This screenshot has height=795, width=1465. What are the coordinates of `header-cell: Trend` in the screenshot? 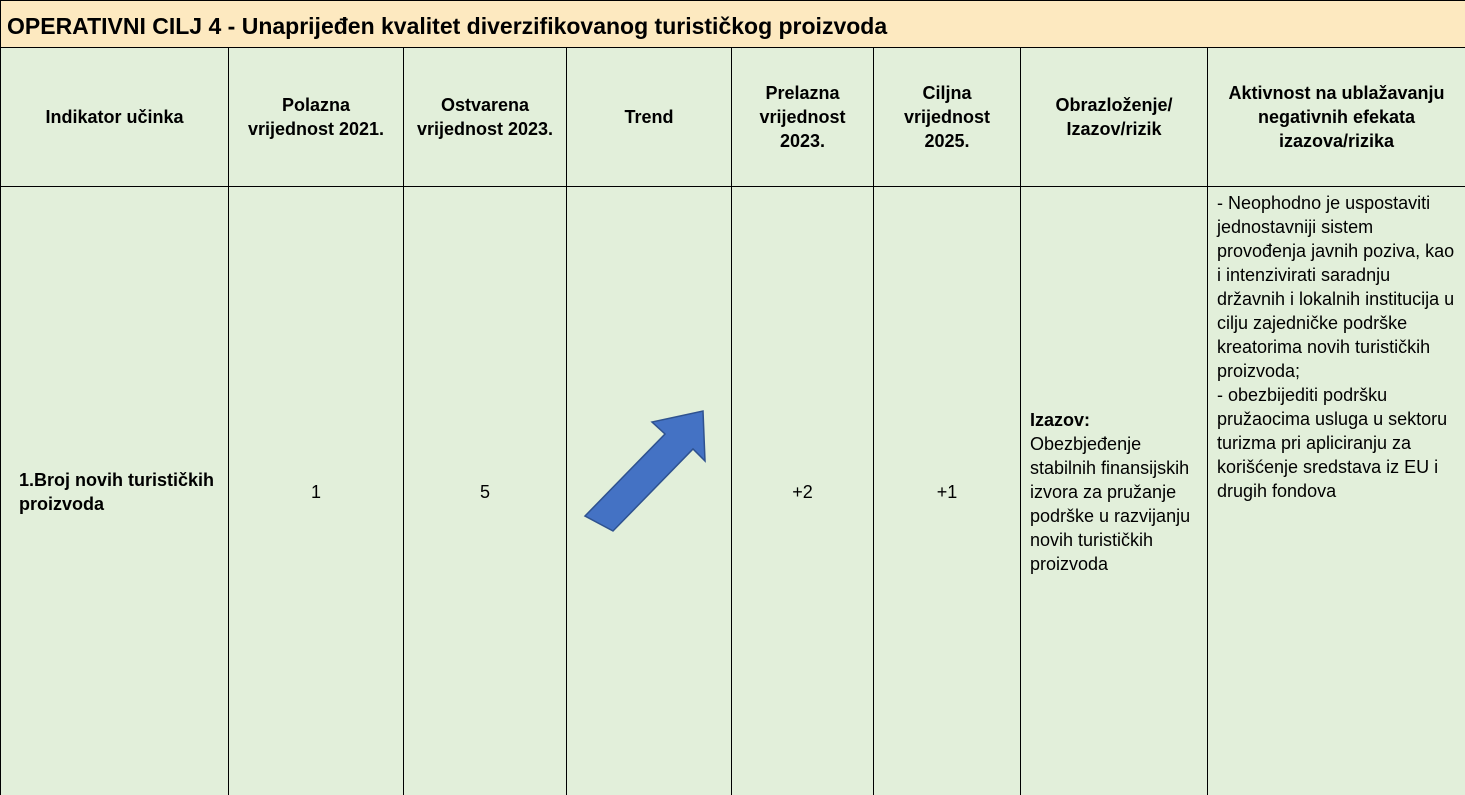 It's located at (649, 117).